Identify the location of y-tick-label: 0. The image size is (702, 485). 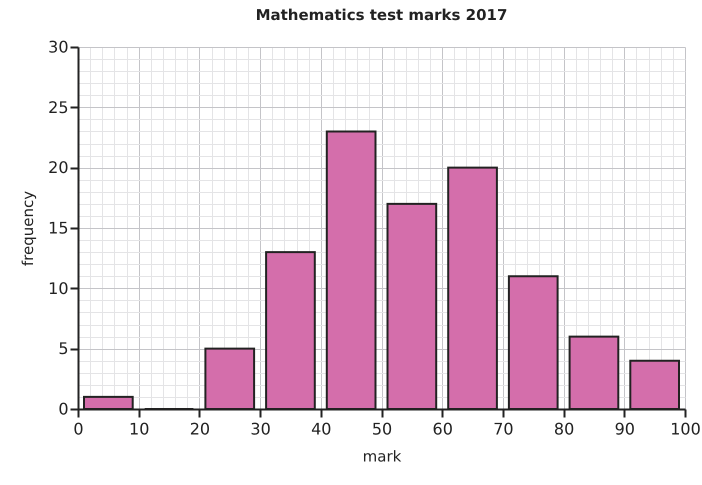
(63, 409).